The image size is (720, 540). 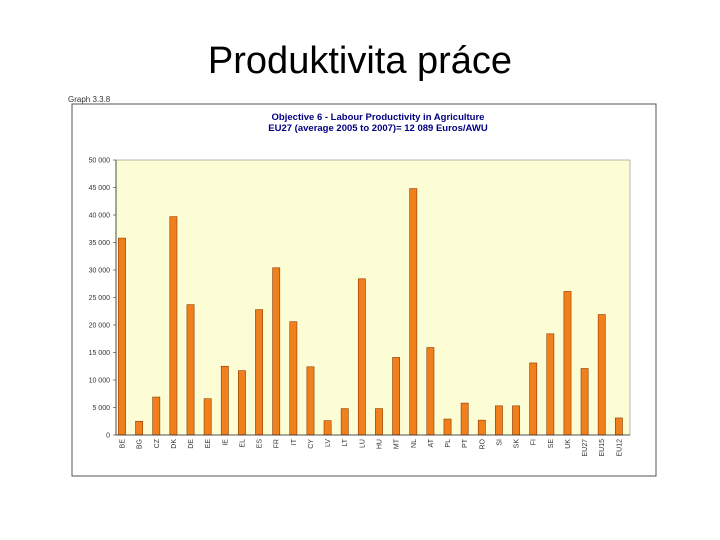 What do you see at coordinates (100, 326) in the screenshot?
I see `y-tick-label: 20 000` at bounding box center [100, 326].